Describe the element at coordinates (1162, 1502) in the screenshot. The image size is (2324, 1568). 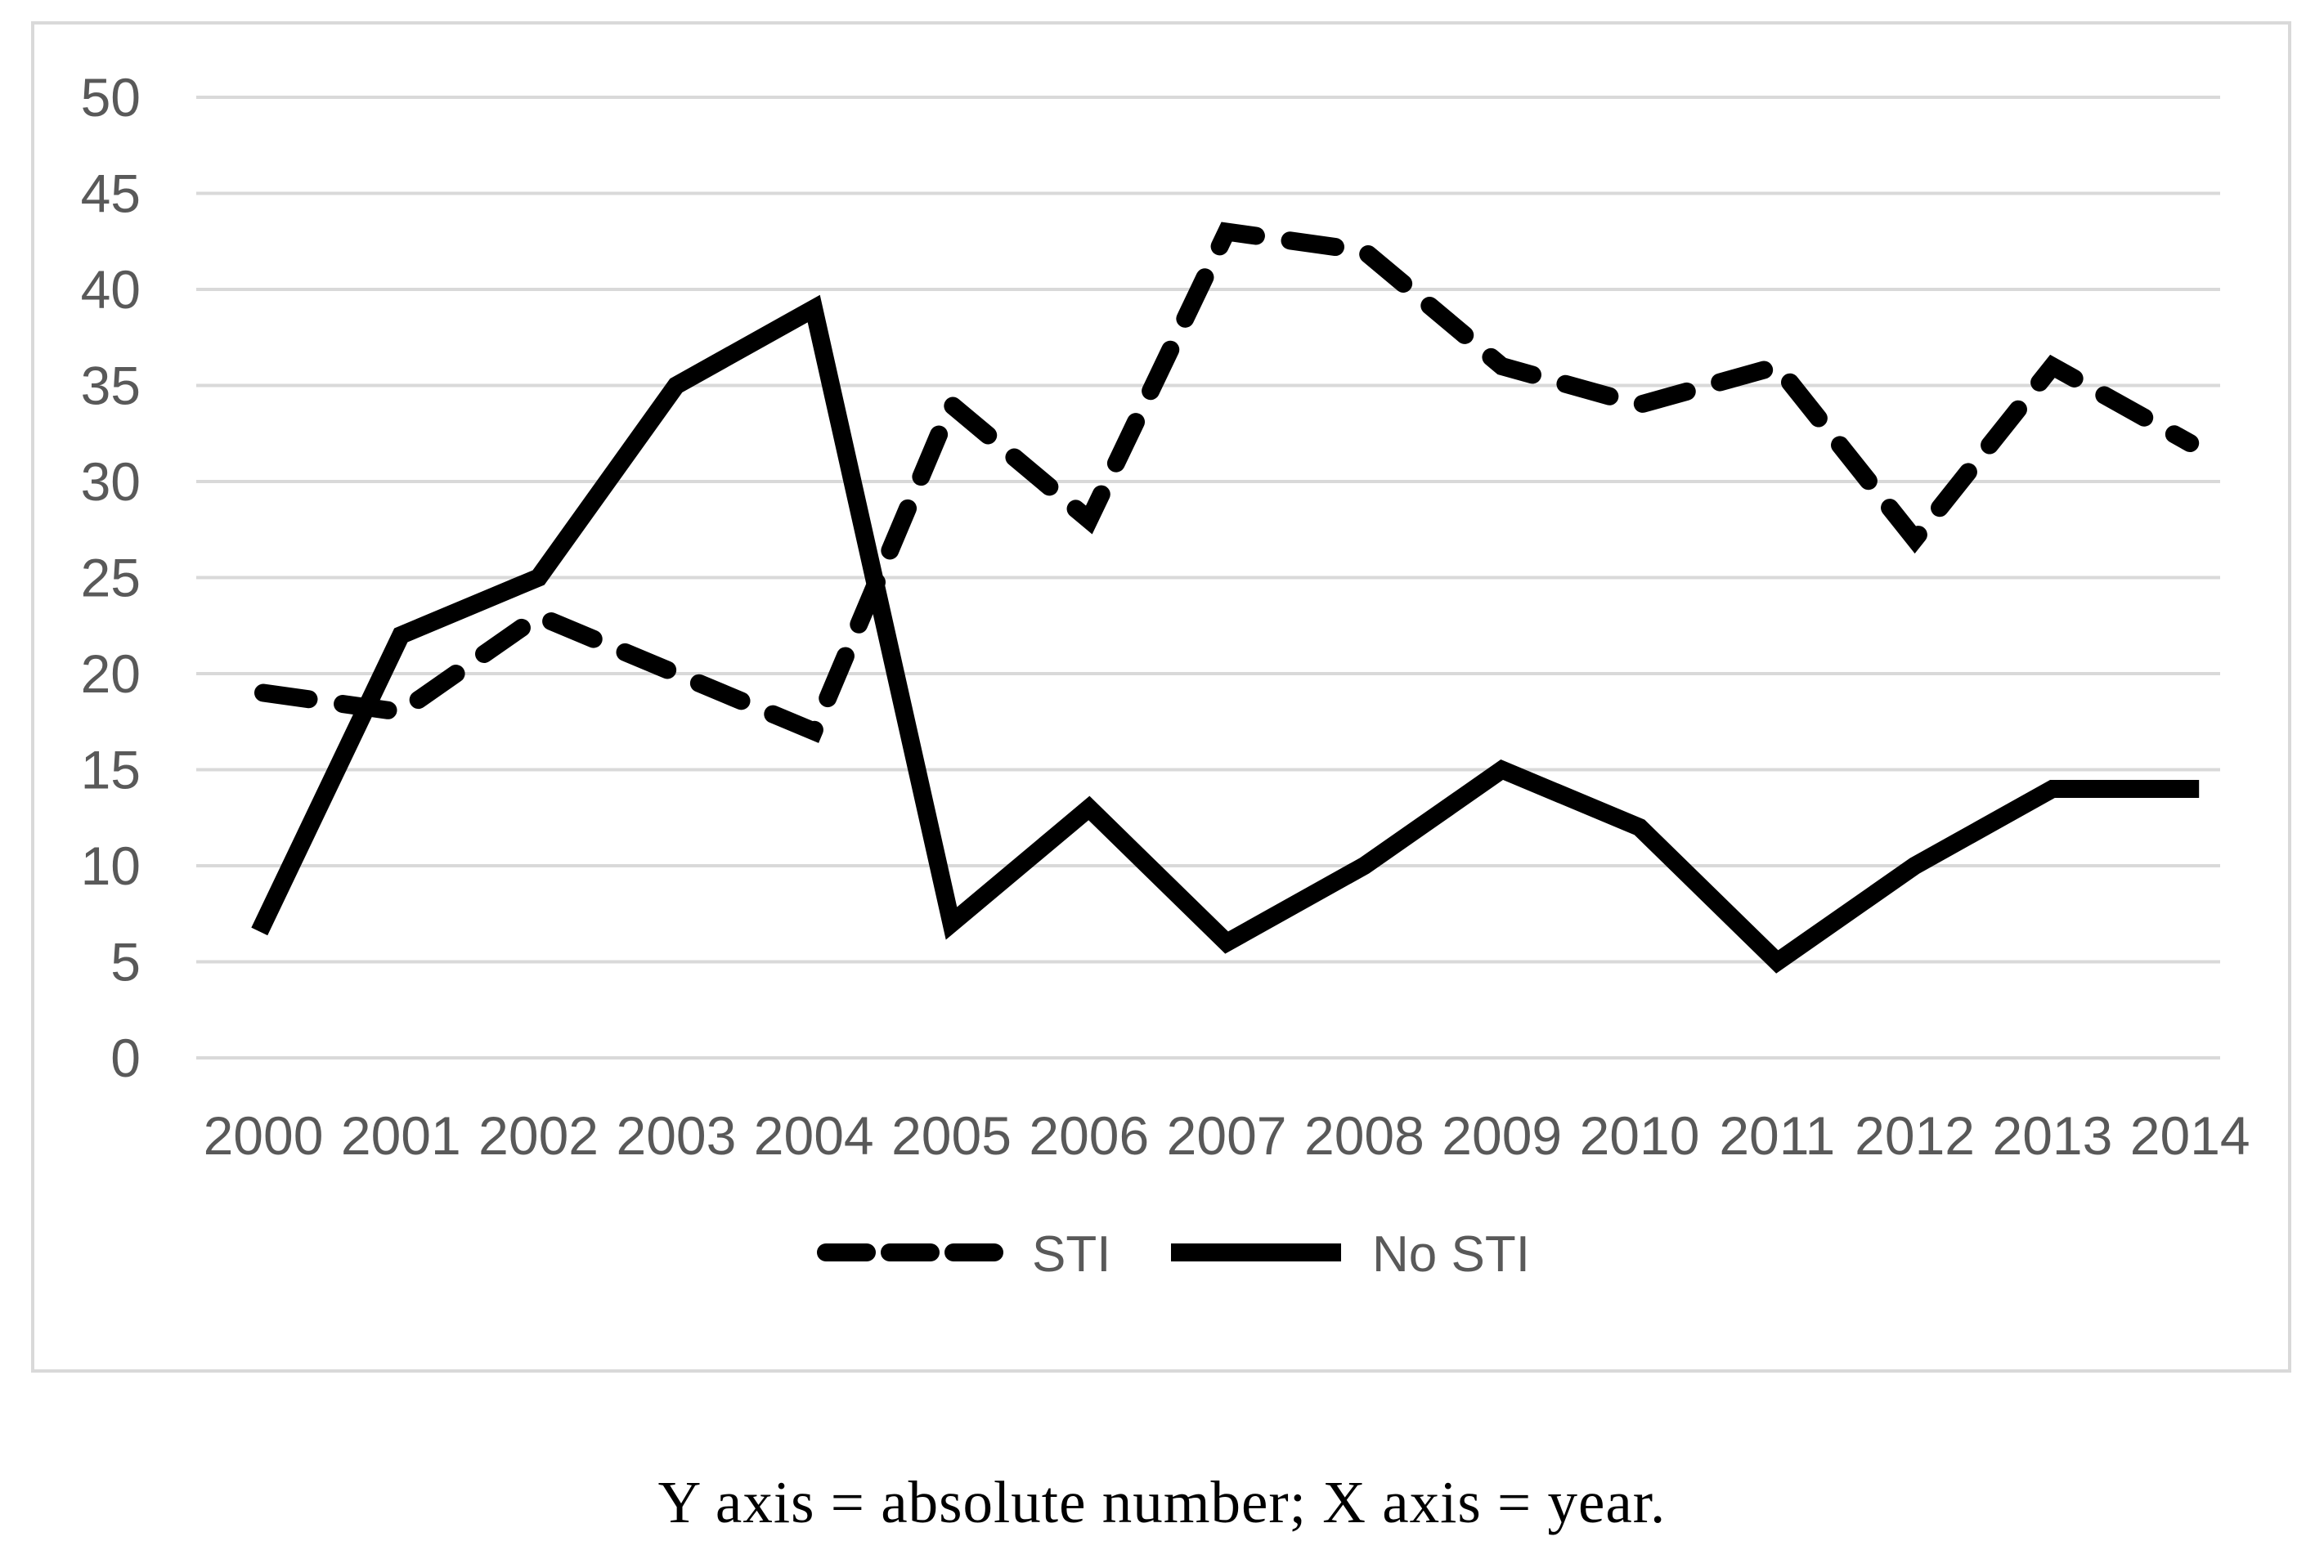
I see `figure-caption: Y axis = absolute number; X axis = year.` at that location.